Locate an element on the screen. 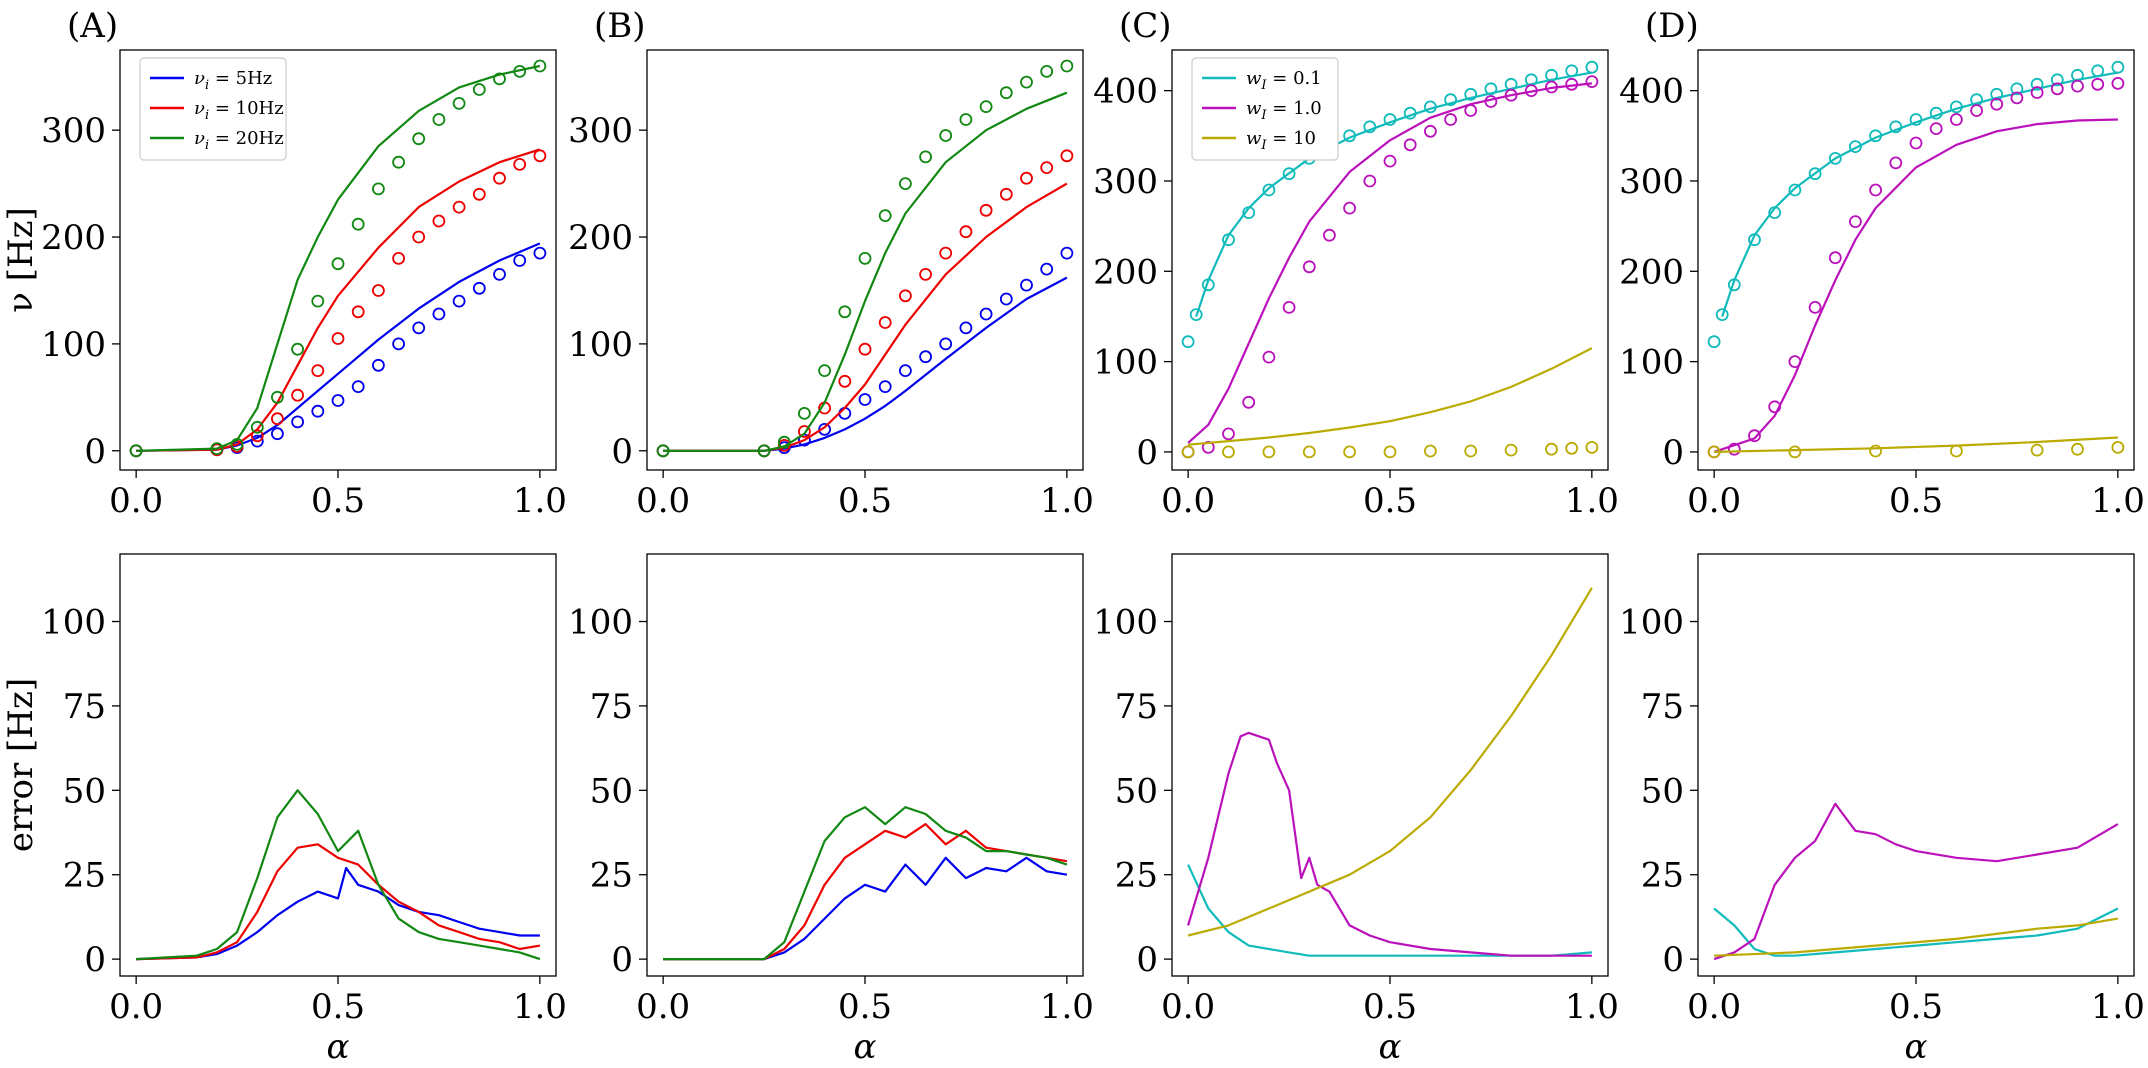 This screenshot has height=1068, width=2148. legend-box is located at coordinates (1265, 109).